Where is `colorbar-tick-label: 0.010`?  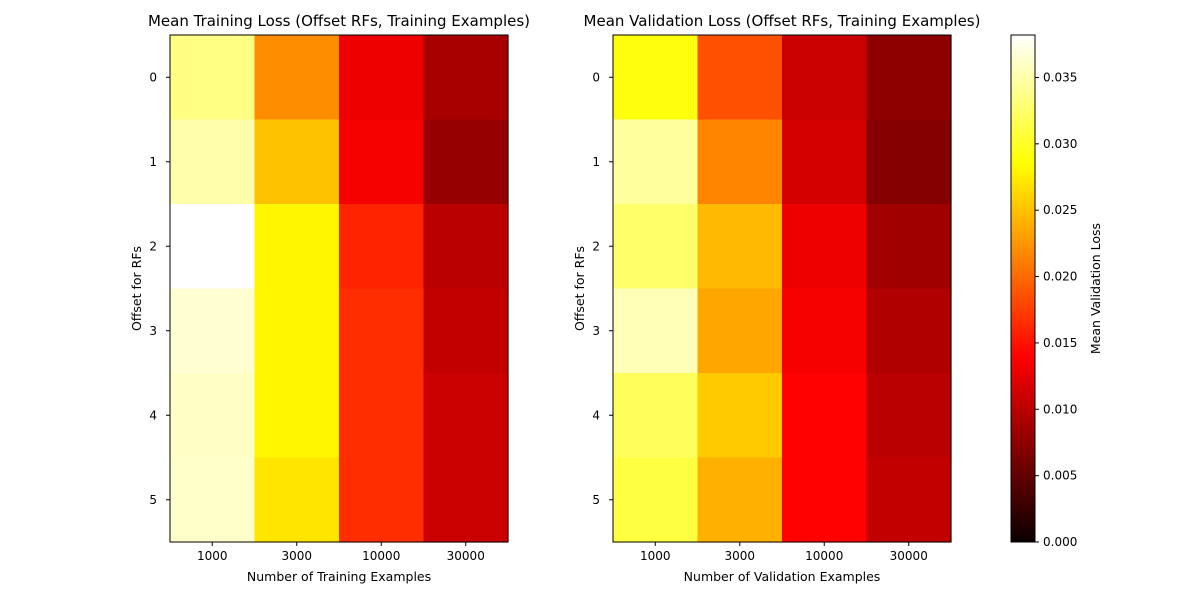
colorbar-tick-label: 0.010 is located at coordinates (1060, 409).